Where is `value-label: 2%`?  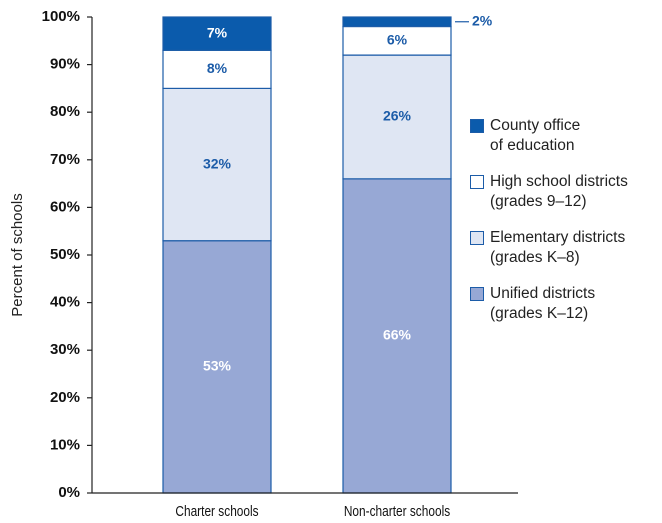
value-label: 2% is located at coordinates (482, 20).